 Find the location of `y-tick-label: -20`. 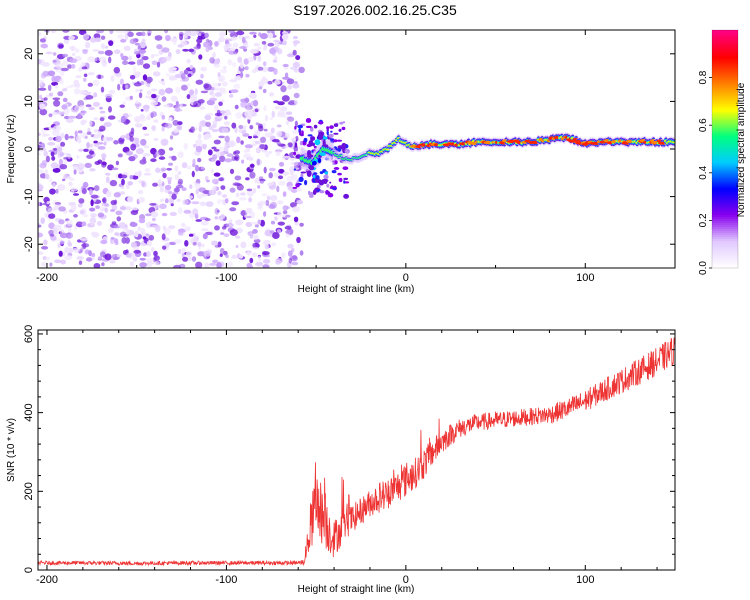

y-tick-label: -20 is located at coordinates (29, 244).